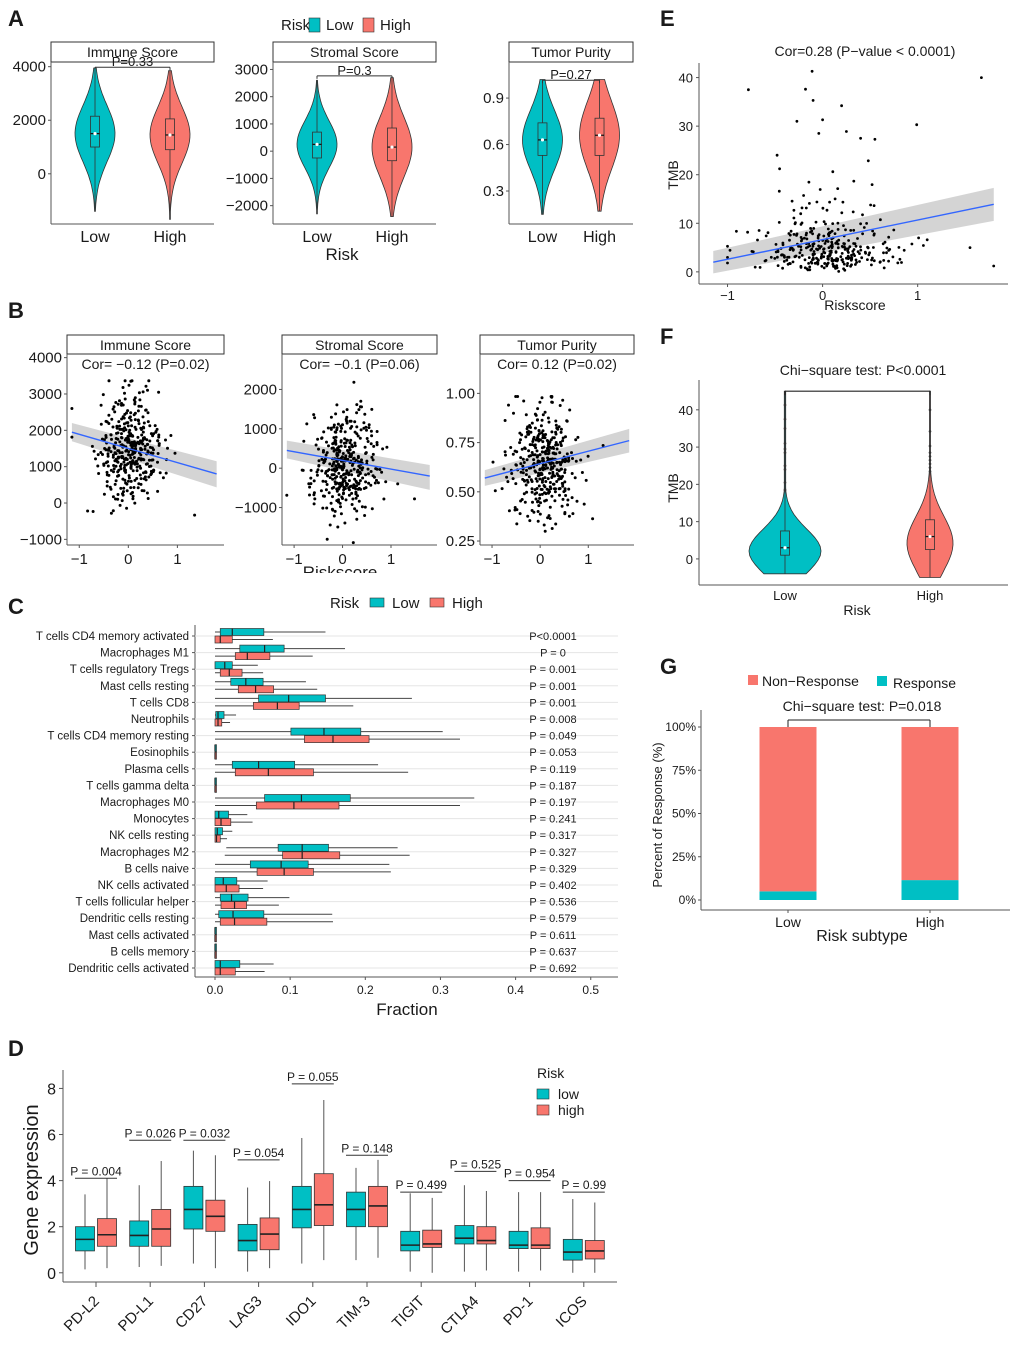  Describe the element at coordinates (862, 936) in the screenshot. I see `x-axis-title: Risk subtype` at that location.